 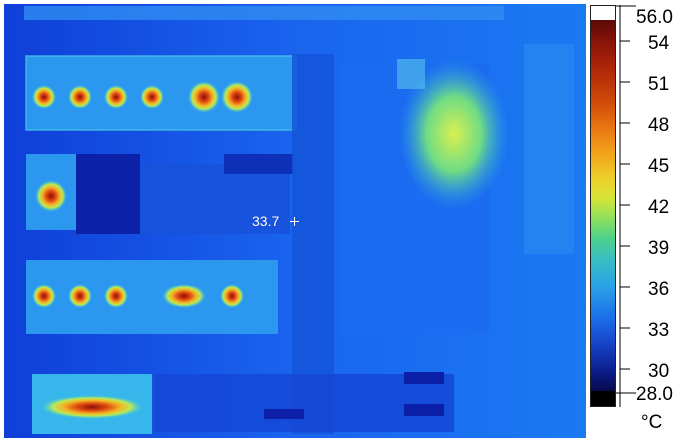 I want to click on temperature-color-scale, so click(x=603, y=206).